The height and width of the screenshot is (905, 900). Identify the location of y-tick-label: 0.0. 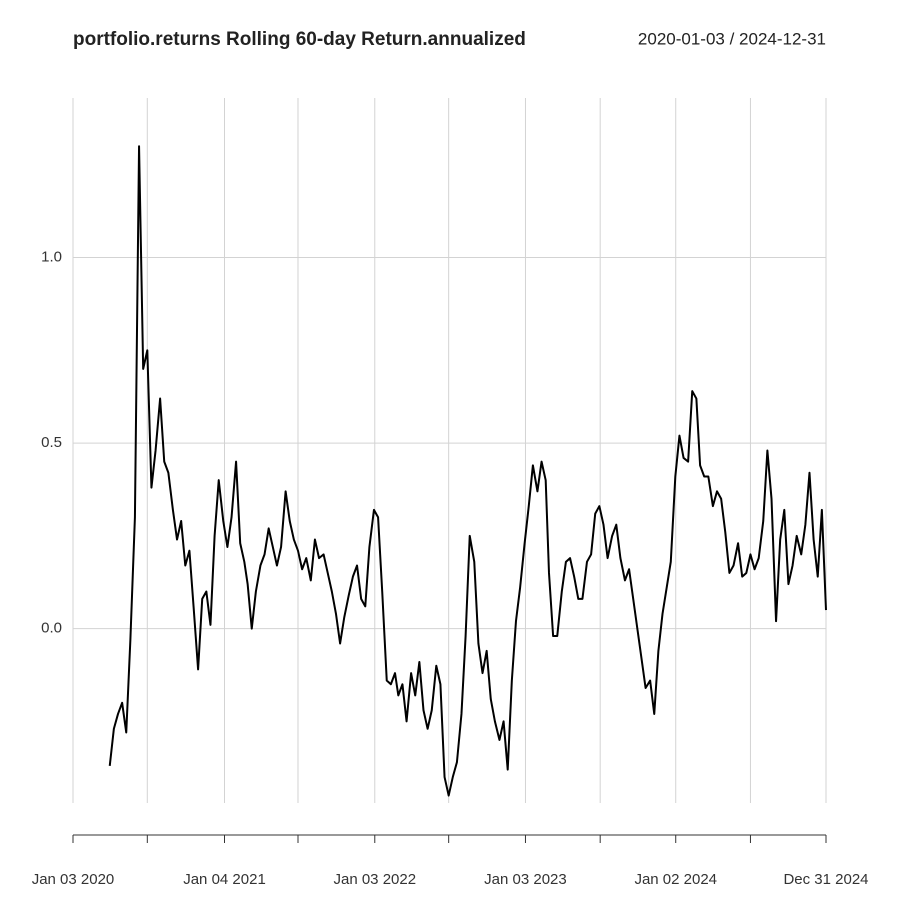
(51, 628).